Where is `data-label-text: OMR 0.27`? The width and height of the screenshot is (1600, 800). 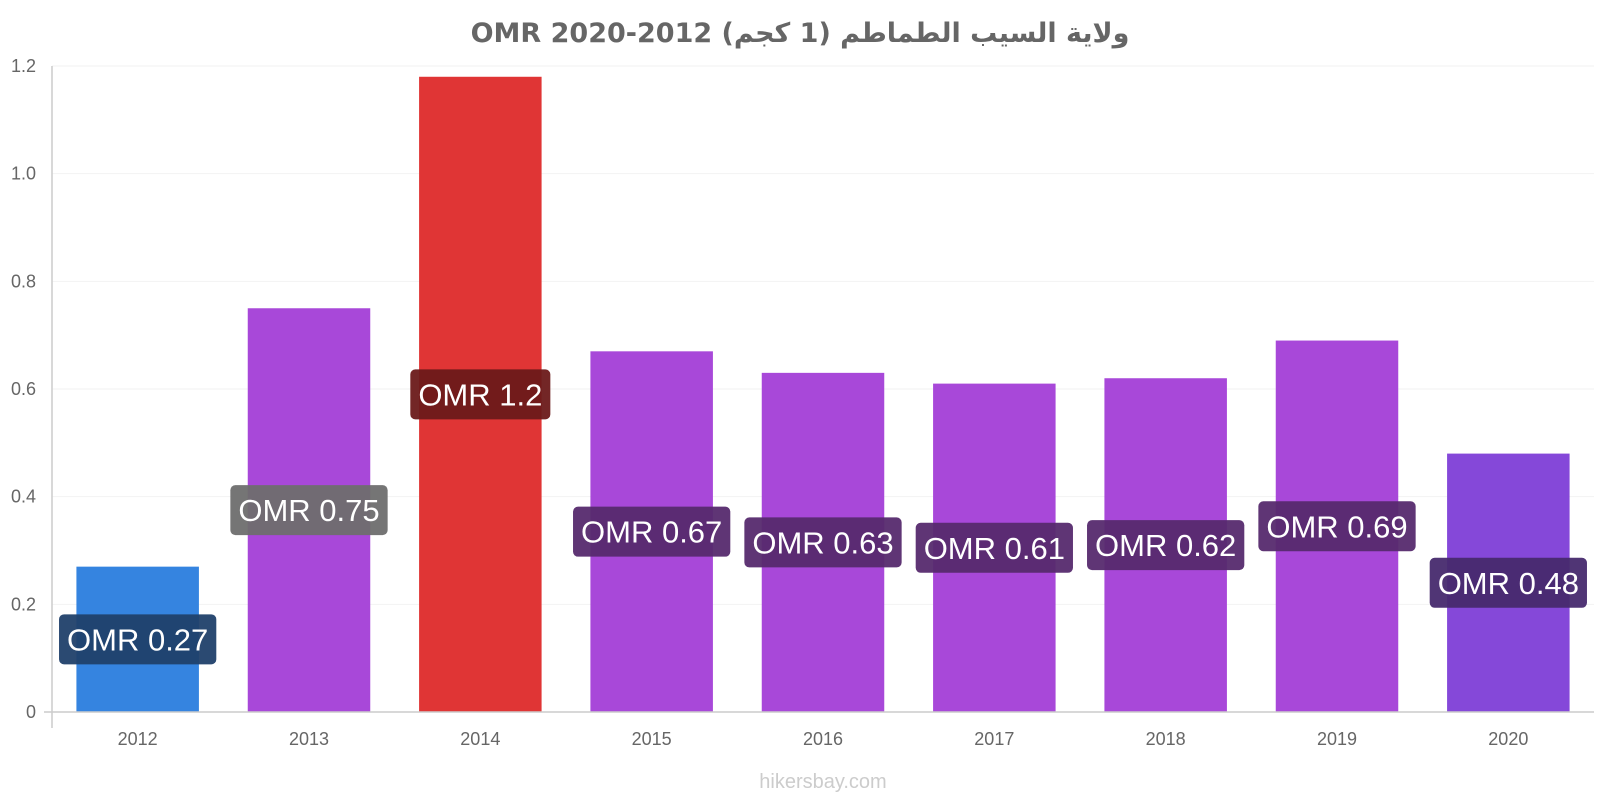
data-label-text: OMR 0.27 is located at coordinates (137, 639).